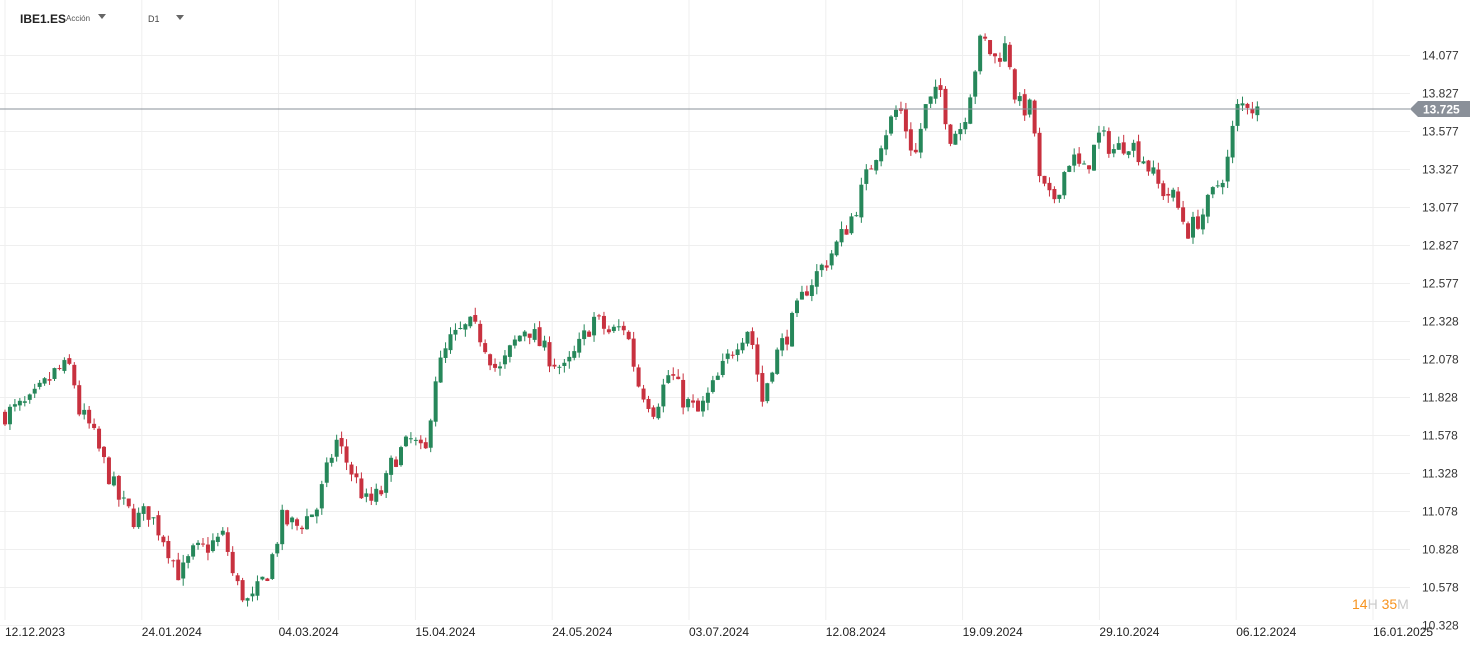 This screenshot has width=1482, height=649. What do you see at coordinates (180, 17) in the screenshot?
I see `timeframe-dropdown-caret-icon` at bounding box center [180, 17].